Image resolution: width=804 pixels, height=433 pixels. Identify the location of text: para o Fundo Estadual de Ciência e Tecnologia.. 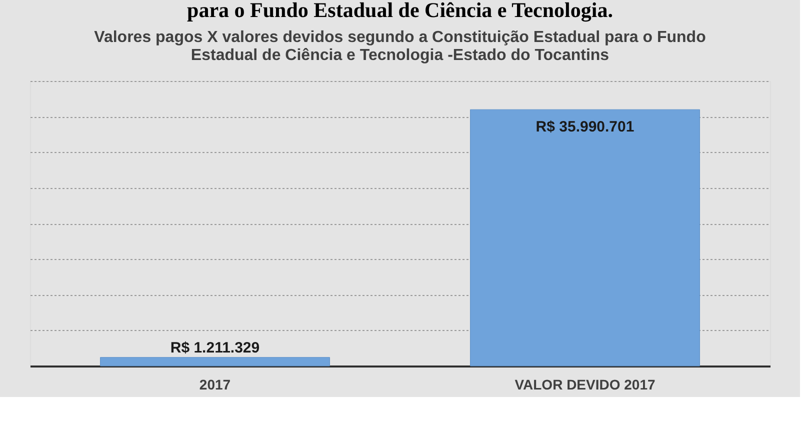
(400, 11).